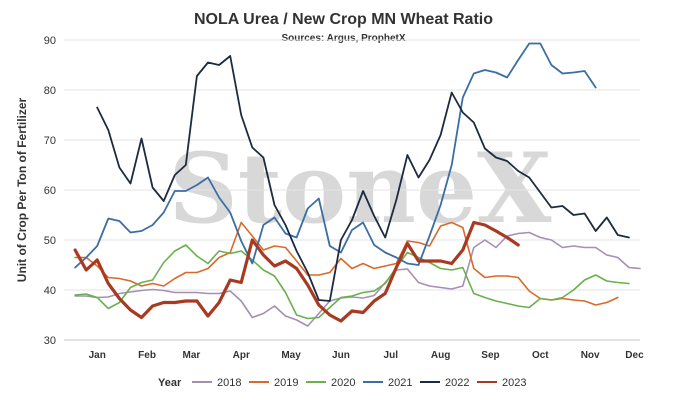  Describe the element at coordinates (97, 355) in the screenshot. I see `x-tick-label-jan: Jan` at that location.